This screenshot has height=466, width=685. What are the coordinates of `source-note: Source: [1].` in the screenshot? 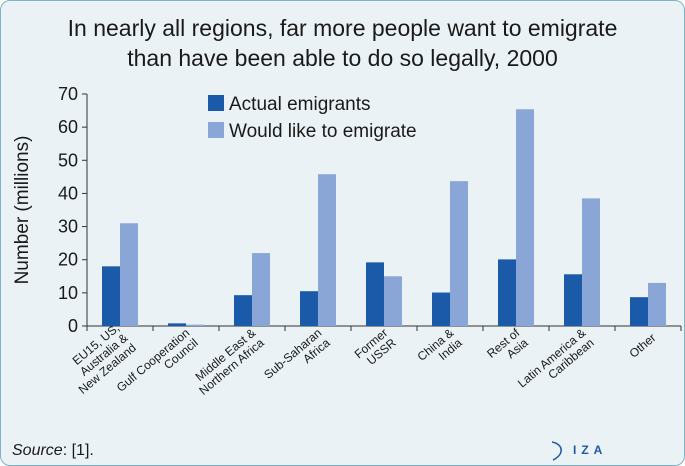 It's located at (53, 451).